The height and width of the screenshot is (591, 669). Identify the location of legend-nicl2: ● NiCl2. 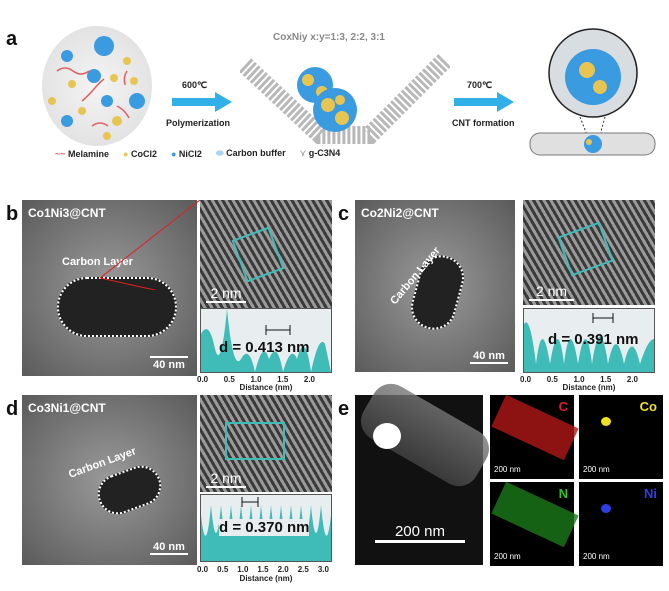
(186, 153).